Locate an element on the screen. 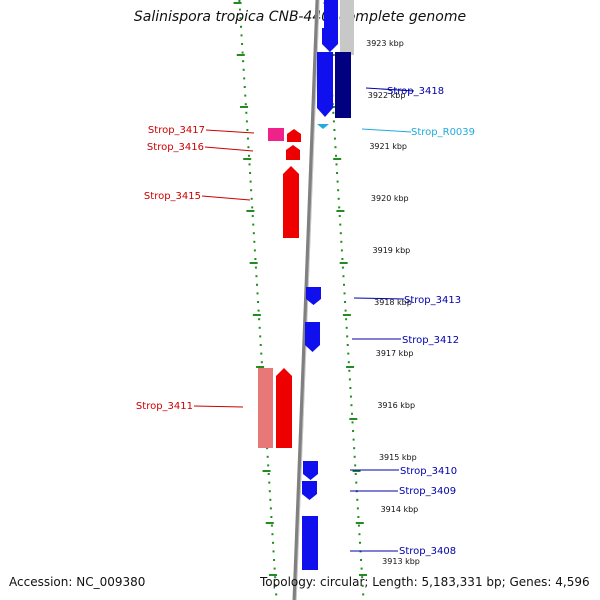 This screenshot has height=600, width=600. ruler-tick-label: 3923 kbp is located at coordinates (385, 43).